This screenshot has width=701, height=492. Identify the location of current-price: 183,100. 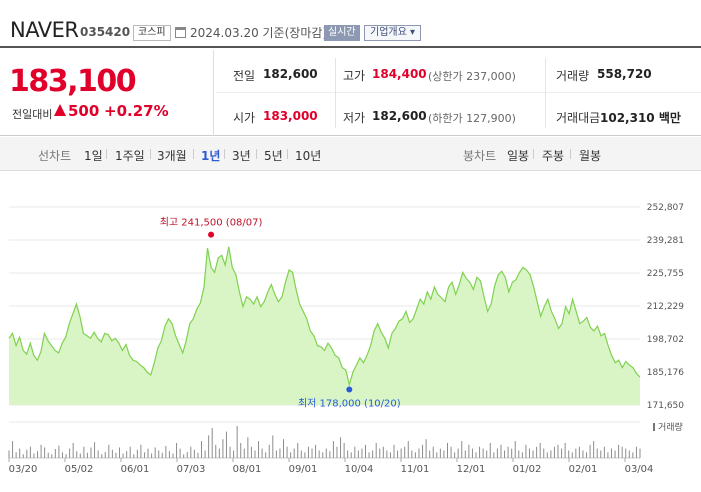
(73, 81).